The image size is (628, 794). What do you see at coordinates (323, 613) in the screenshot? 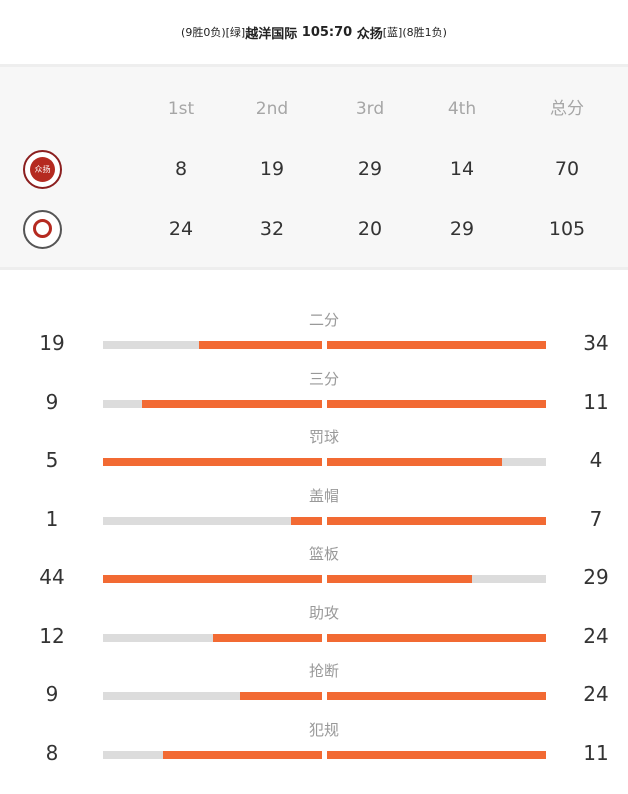
I see `stat-label: 助攻` at bounding box center [323, 613].